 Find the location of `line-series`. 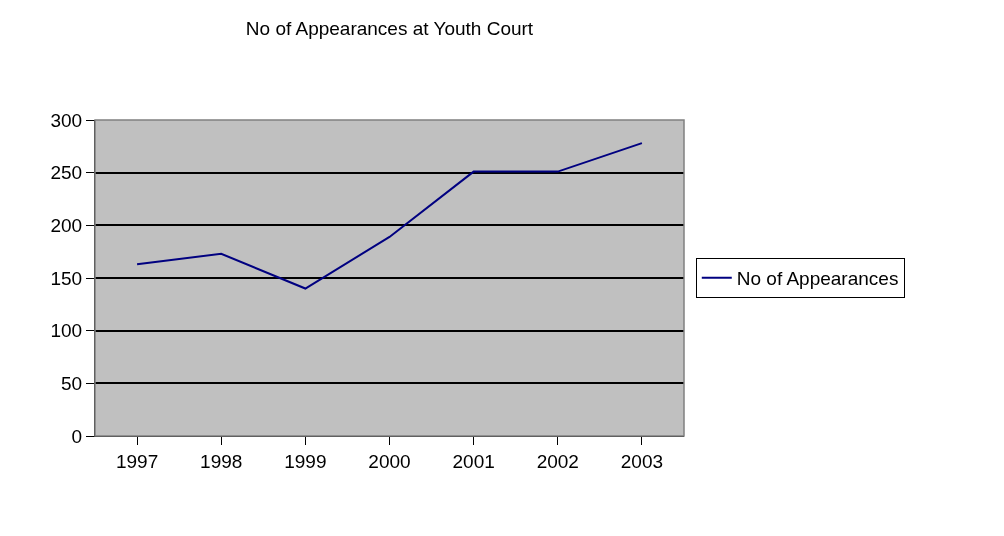

line-series is located at coordinates (389, 216).